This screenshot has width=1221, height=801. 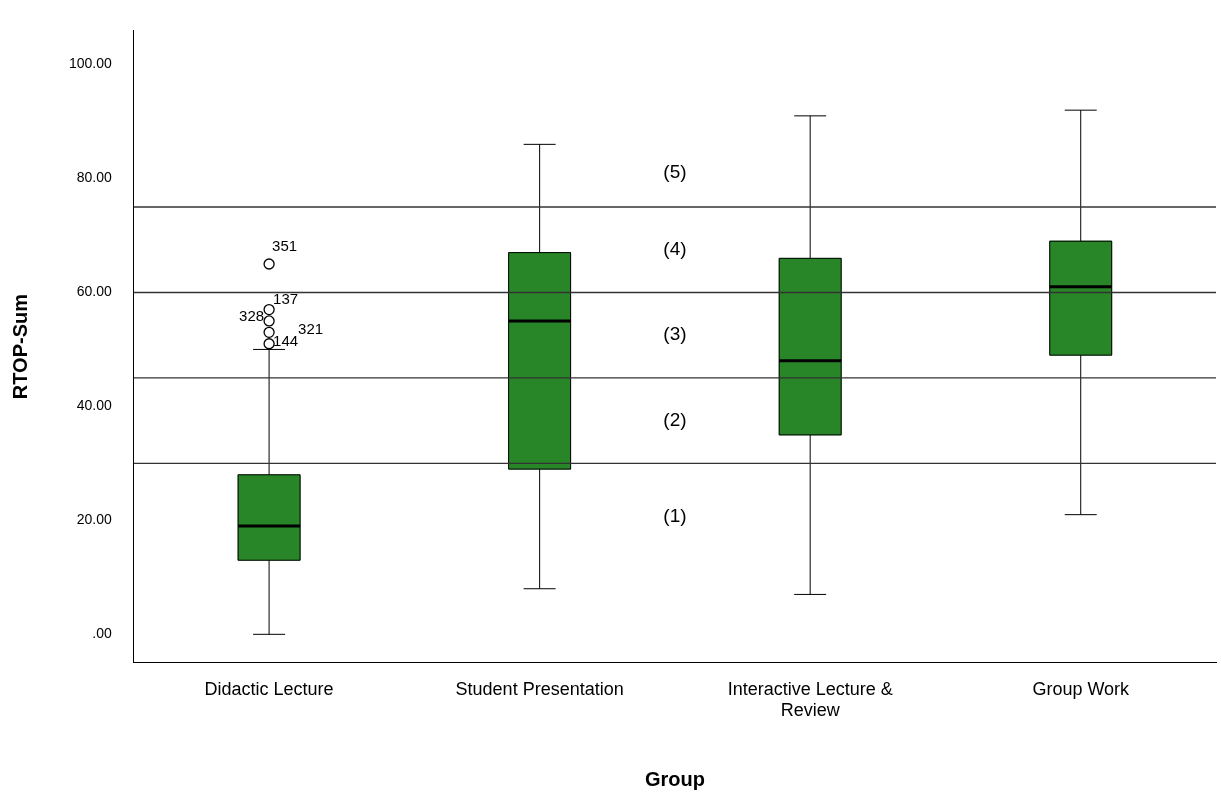 What do you see at coordinates (675, 172) in the screenshot?
I see `annotation: (5)` at bounding box center [675, 172].